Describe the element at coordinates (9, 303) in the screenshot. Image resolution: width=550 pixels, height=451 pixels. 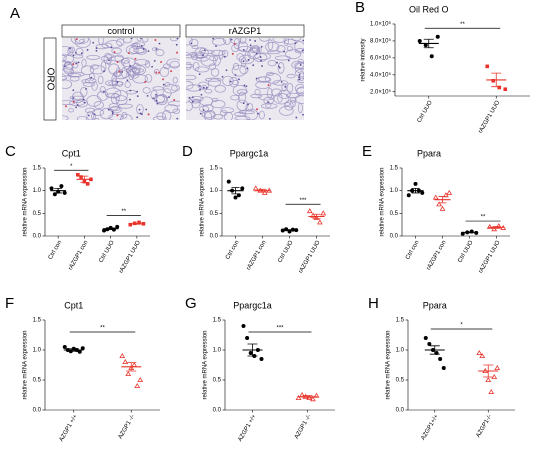
I see `panel-letter: F` at that location.